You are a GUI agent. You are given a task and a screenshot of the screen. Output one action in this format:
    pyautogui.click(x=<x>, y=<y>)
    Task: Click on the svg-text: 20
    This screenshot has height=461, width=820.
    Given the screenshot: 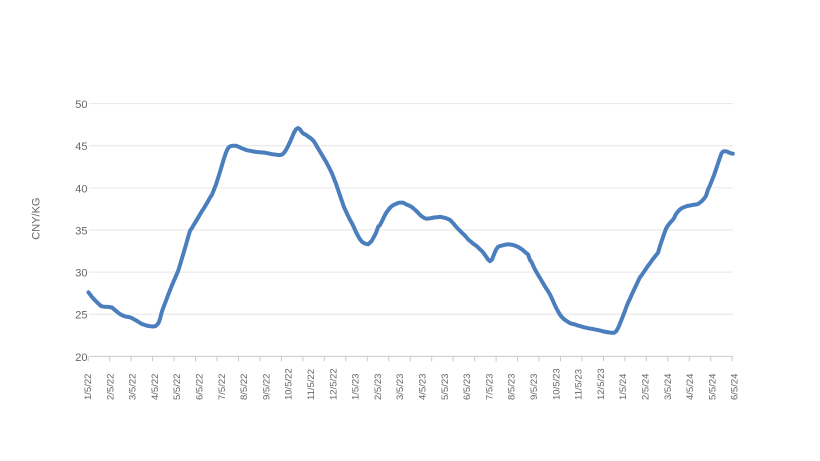 What is the action you would take?
    pyautogui.click(x=81, y=358)
    